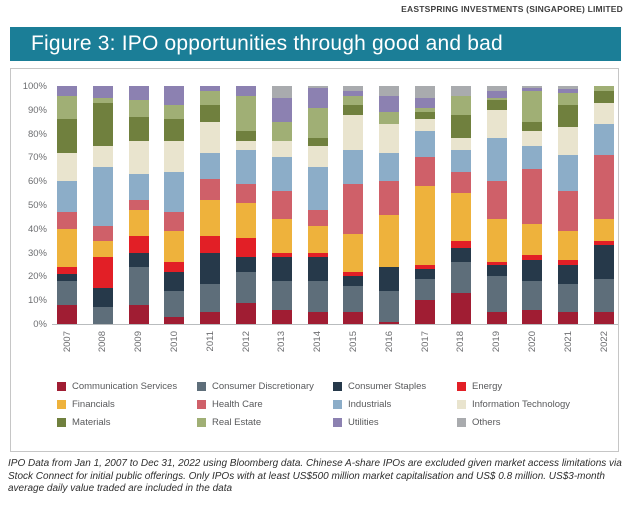 This screenshot has height=512, width=631. What do you see at coordinates (37, 301) in the screenshot?
I see `y-axis-tick-label: 10%` at bounding box center [37, 301].